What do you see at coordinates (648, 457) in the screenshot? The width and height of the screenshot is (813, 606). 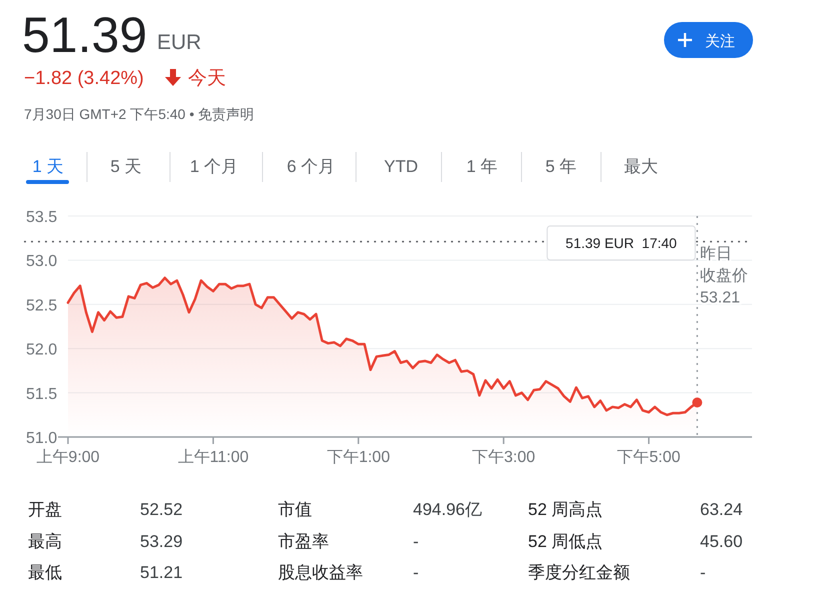 I see `x-tick-label: 下午5:00` at bounding box center [648, 457].